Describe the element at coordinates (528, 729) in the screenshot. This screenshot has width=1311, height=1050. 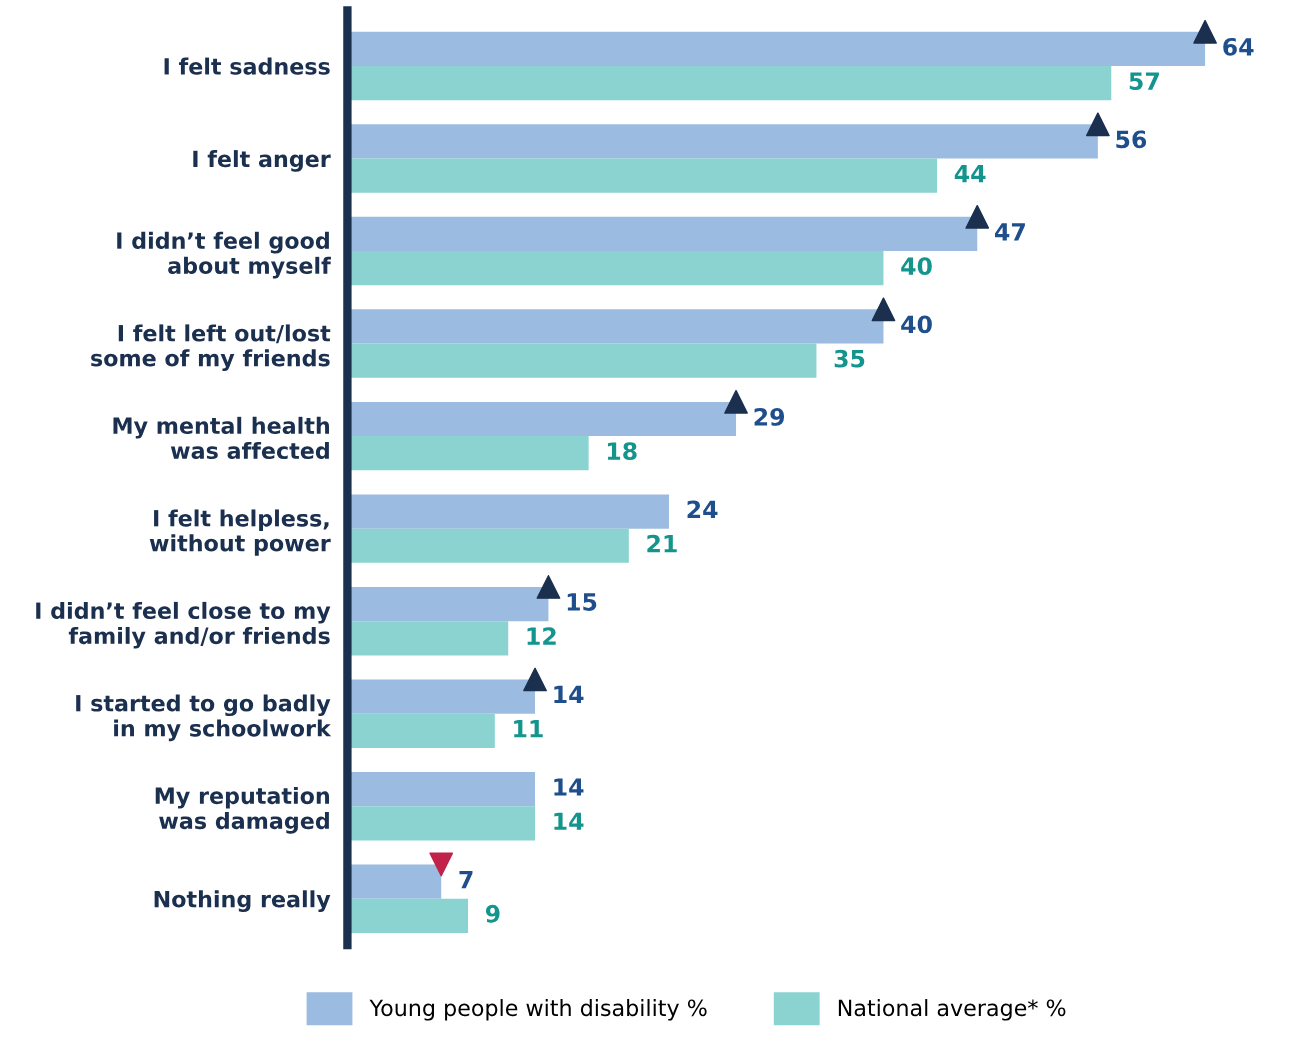
I see `data-label: 11` at that location.